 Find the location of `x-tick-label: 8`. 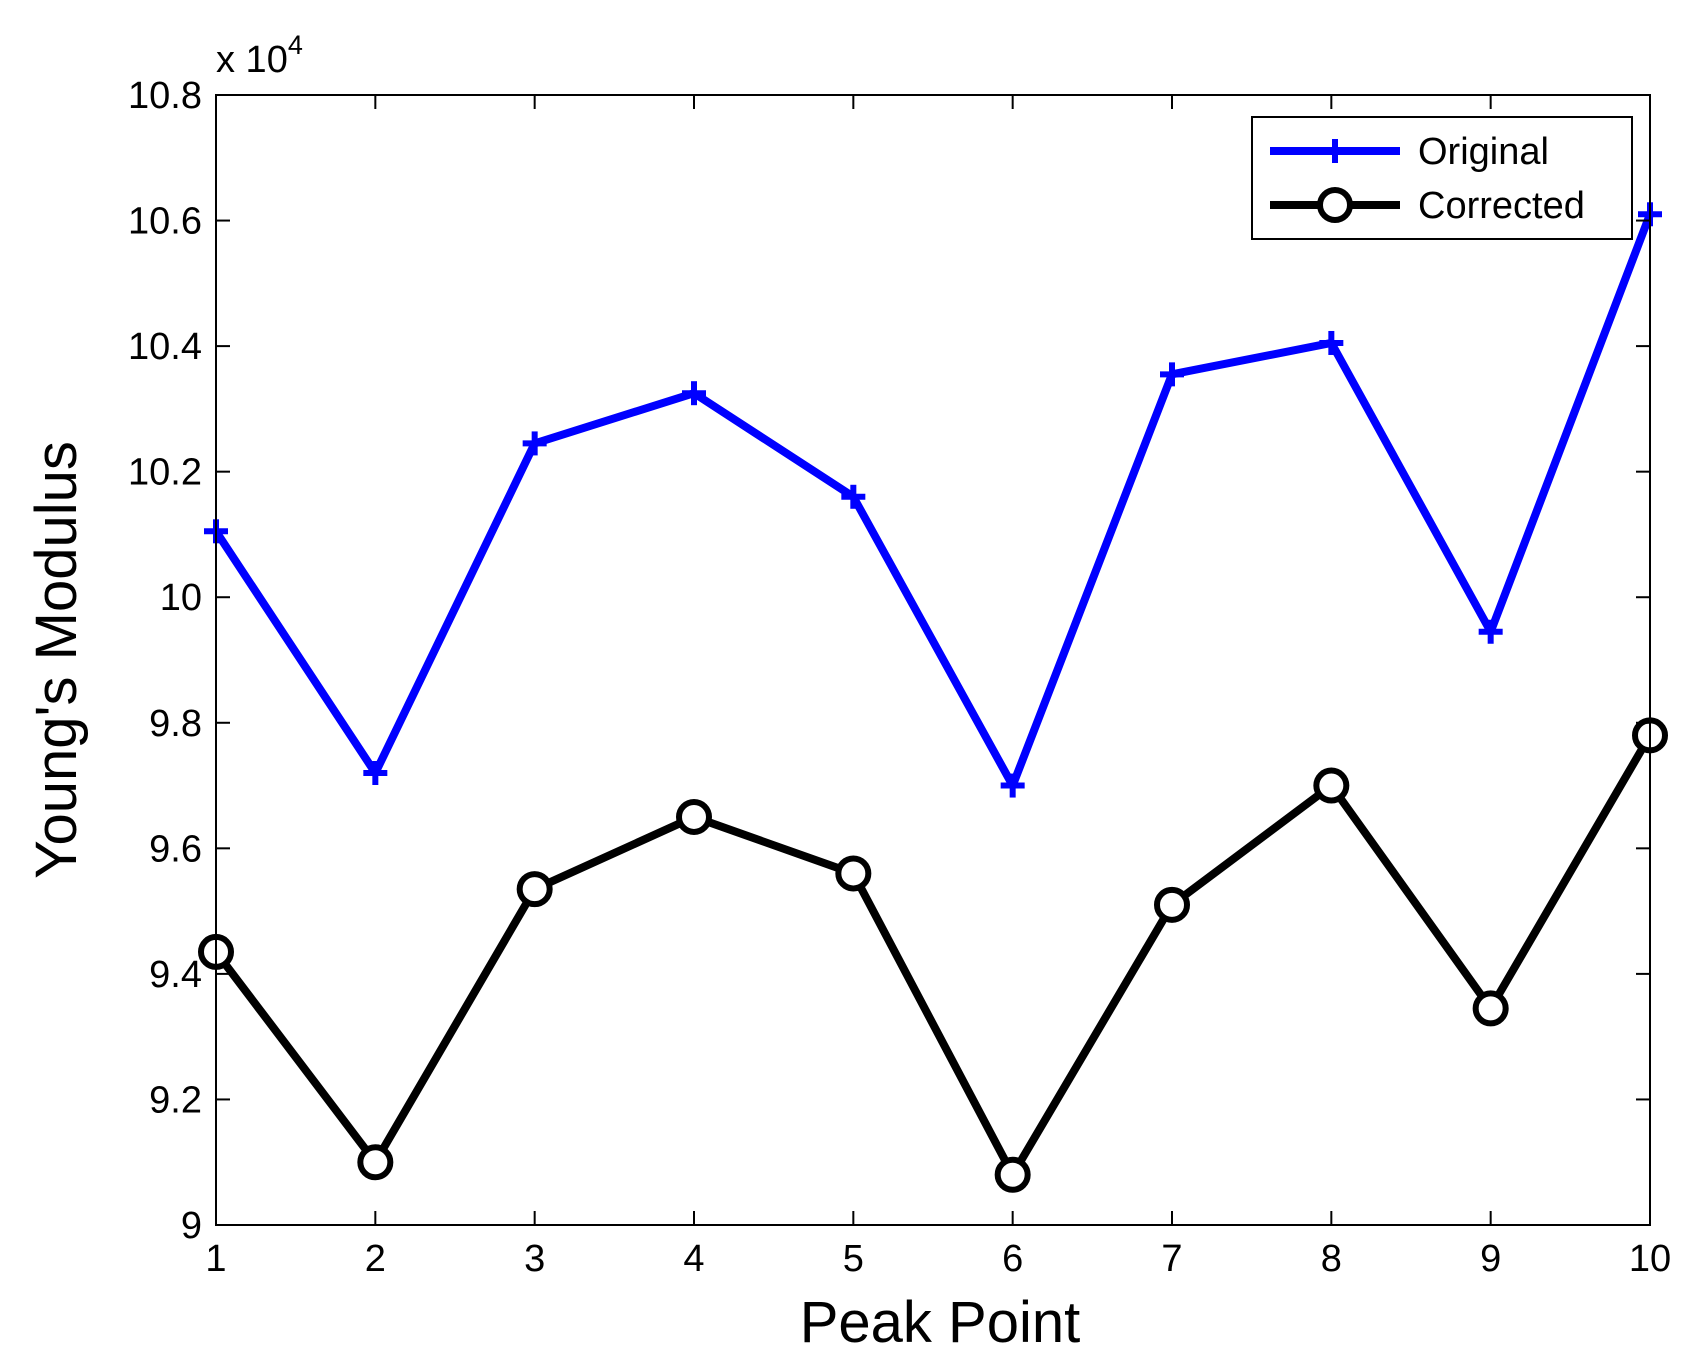

x-tick-label: 8 is located at coordinates (1331, 1259).